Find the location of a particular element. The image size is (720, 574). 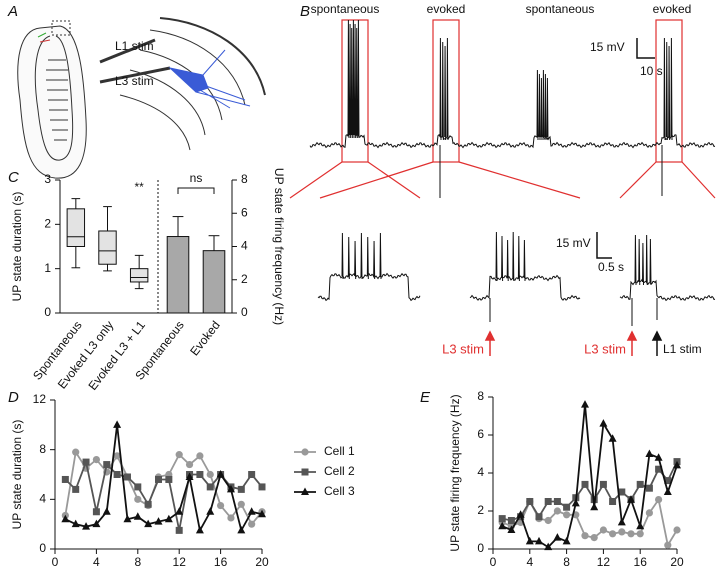

x-tick-label: 12 is located at coordinates (180, 562).